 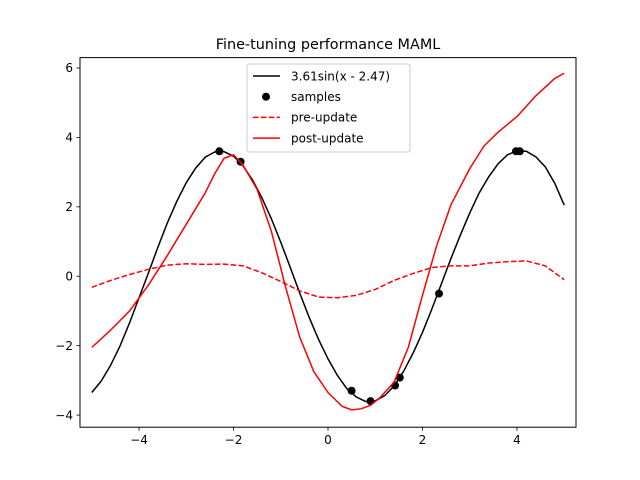 I want to click on x-tick-label: −2, so click(x=234, y=440).